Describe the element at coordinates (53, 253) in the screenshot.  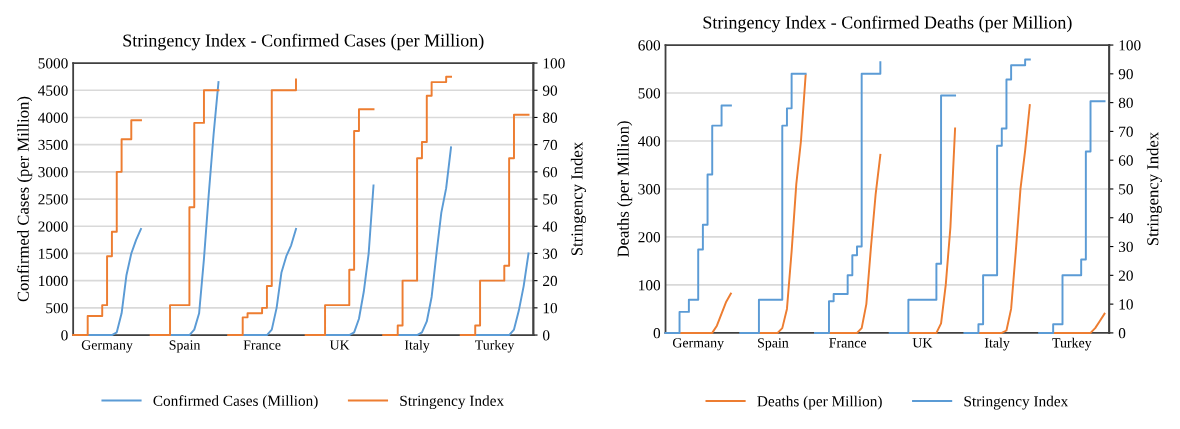
I see `y-tick-label: 1500` at that location.